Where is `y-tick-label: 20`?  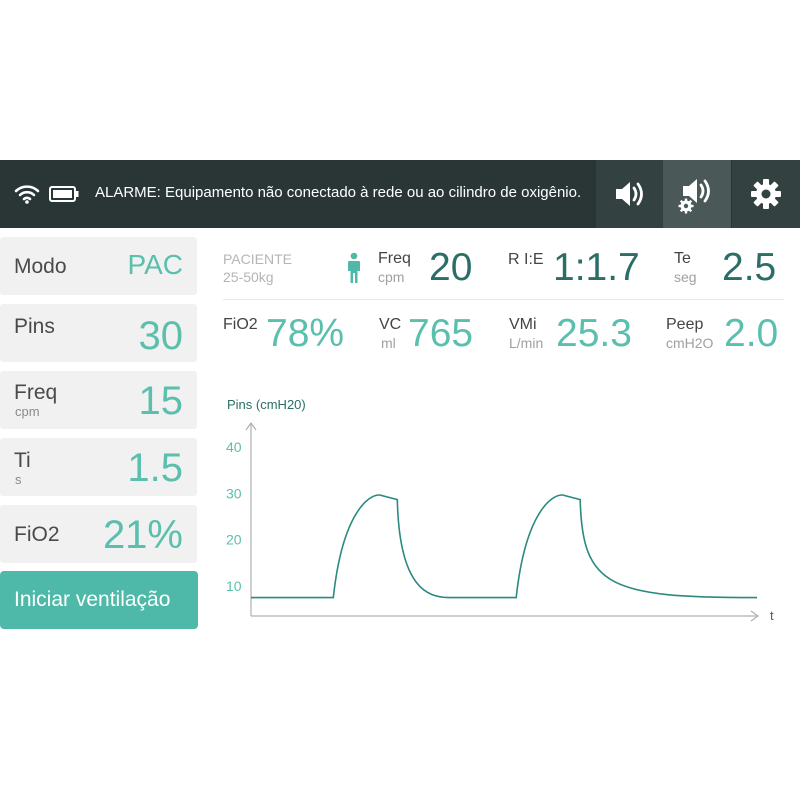
y-tick-label: 20 is located at coordinates (234, 540).